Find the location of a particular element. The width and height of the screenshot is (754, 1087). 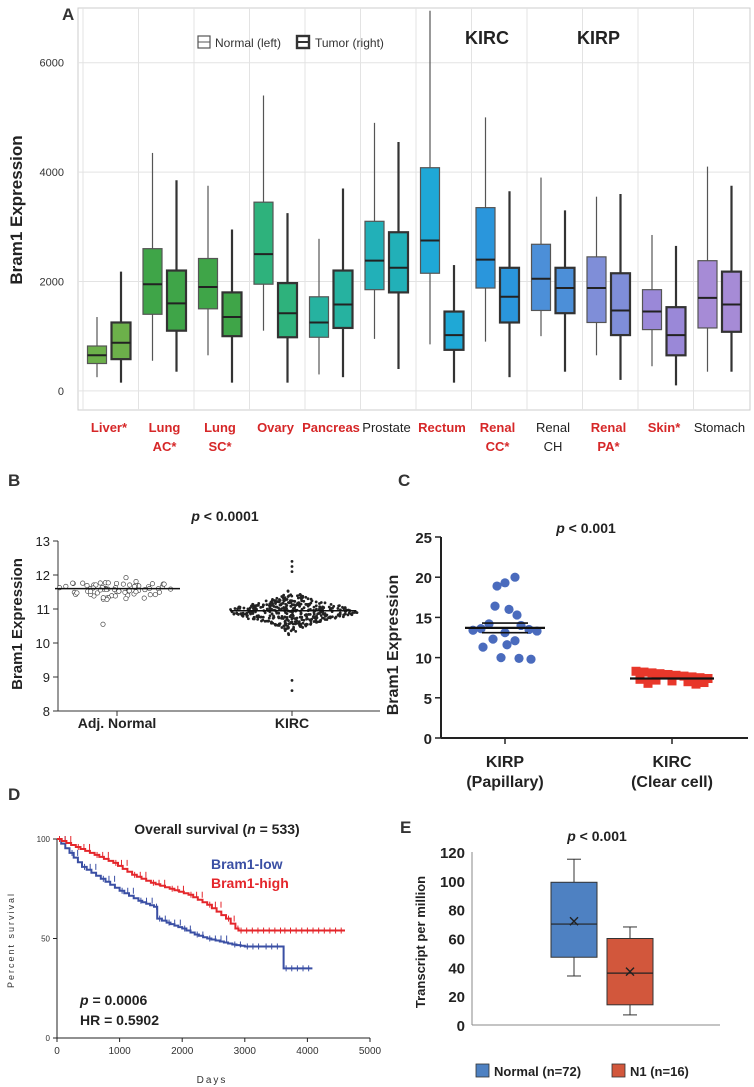

a-xlabel-line1: Lung is located at coordinates (165, 427).